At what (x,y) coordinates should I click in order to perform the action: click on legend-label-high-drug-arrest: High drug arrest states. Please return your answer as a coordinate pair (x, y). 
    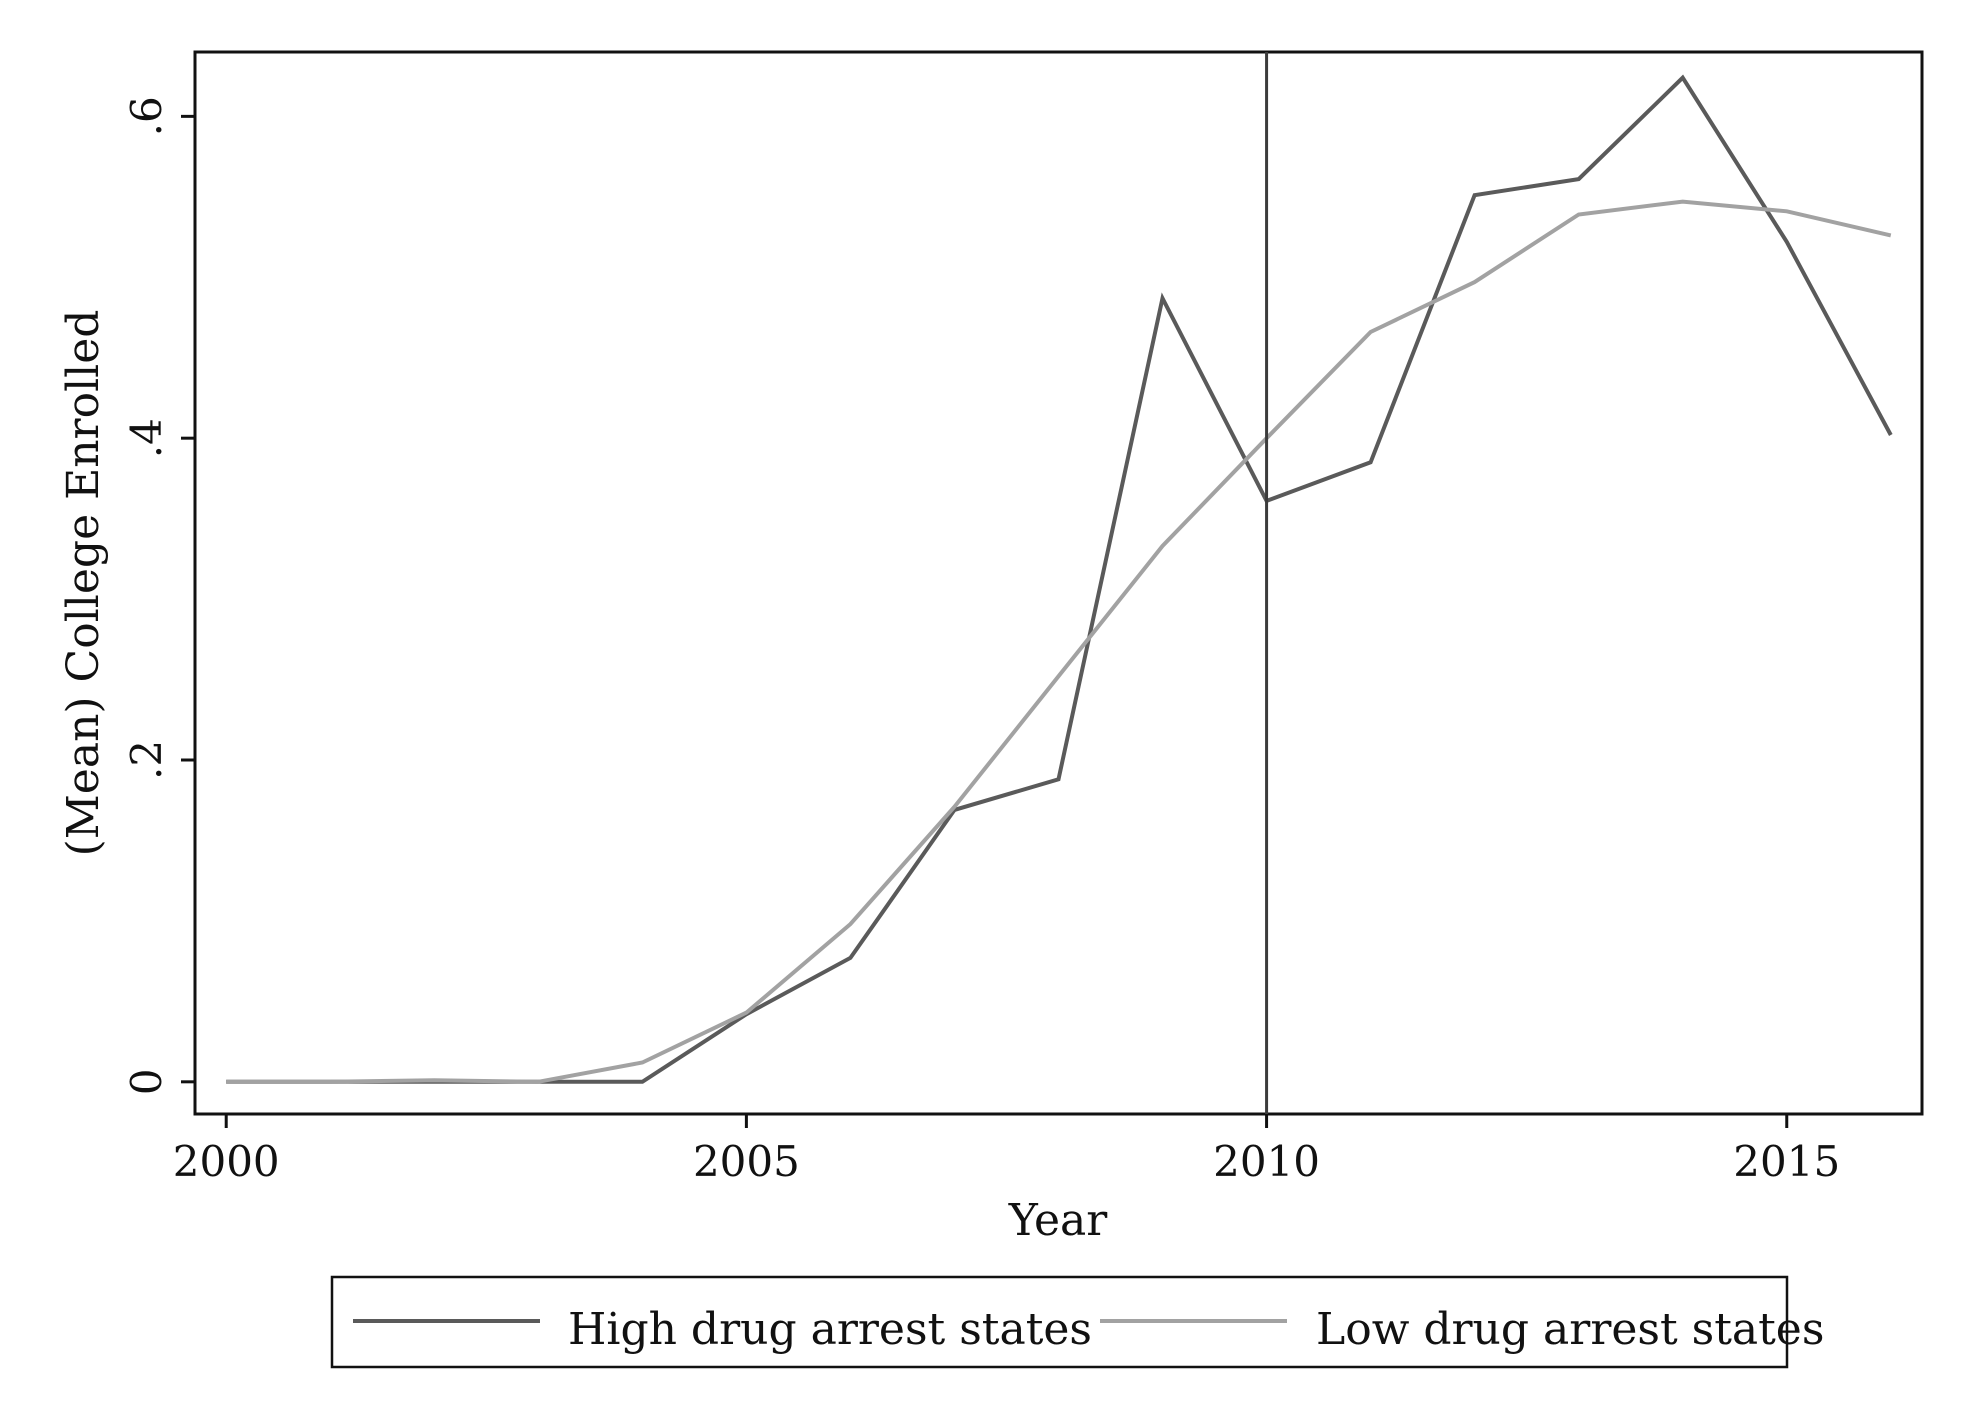
    Looking at the image, I should click on (830, 1329).